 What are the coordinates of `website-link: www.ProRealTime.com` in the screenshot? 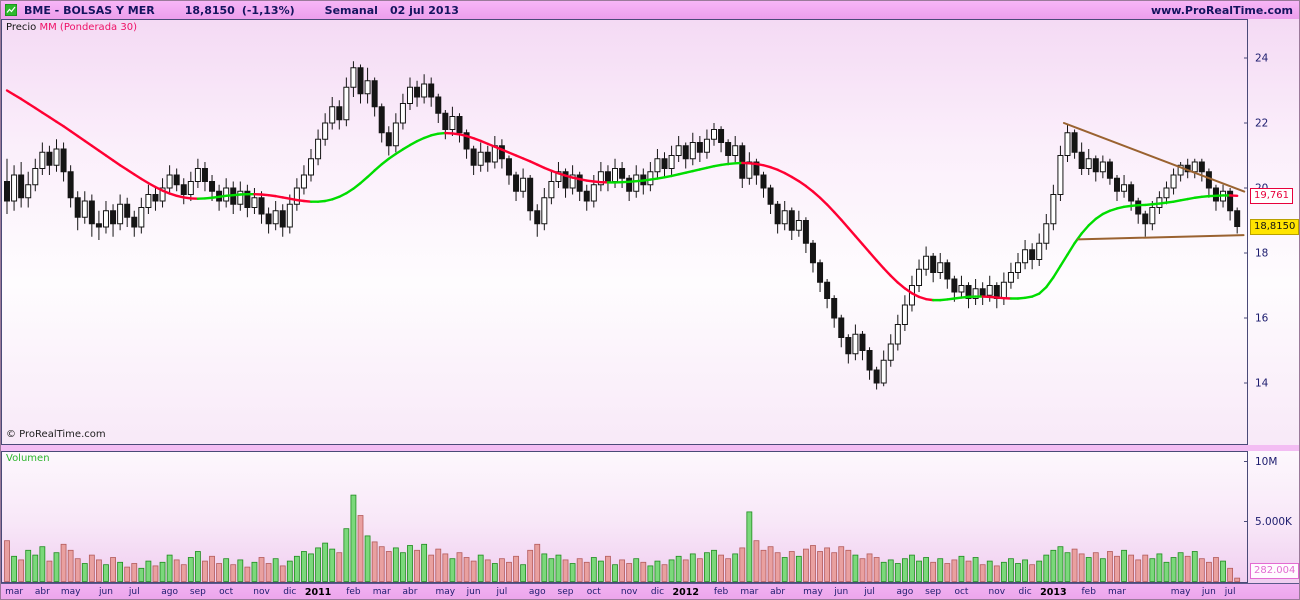 It's located at (1221, 10).